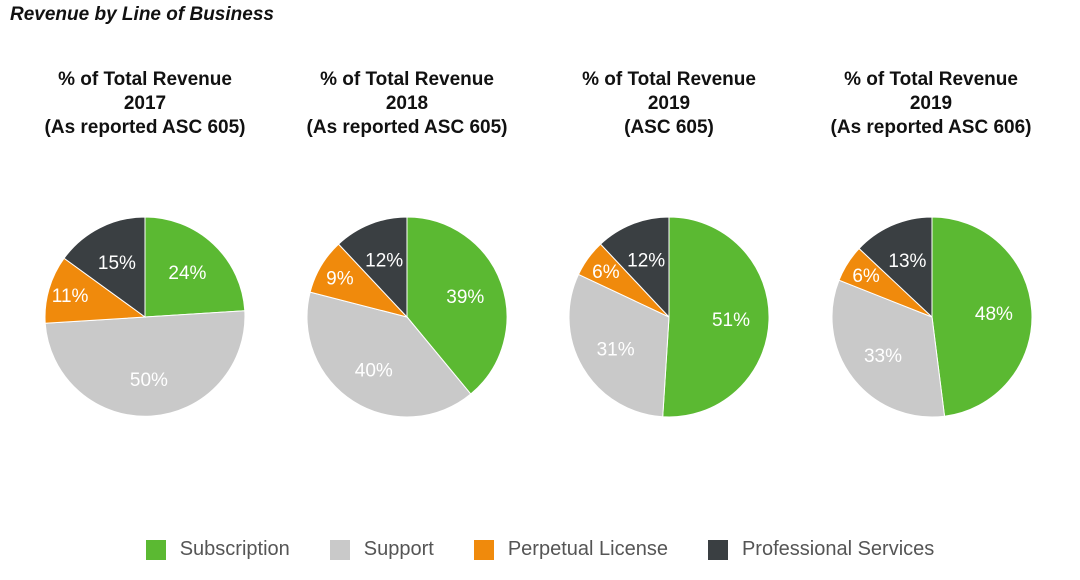 The height and width of the screenshot is (580, 1080). I want to click on legend-item-support: Support, so click(381, 549).